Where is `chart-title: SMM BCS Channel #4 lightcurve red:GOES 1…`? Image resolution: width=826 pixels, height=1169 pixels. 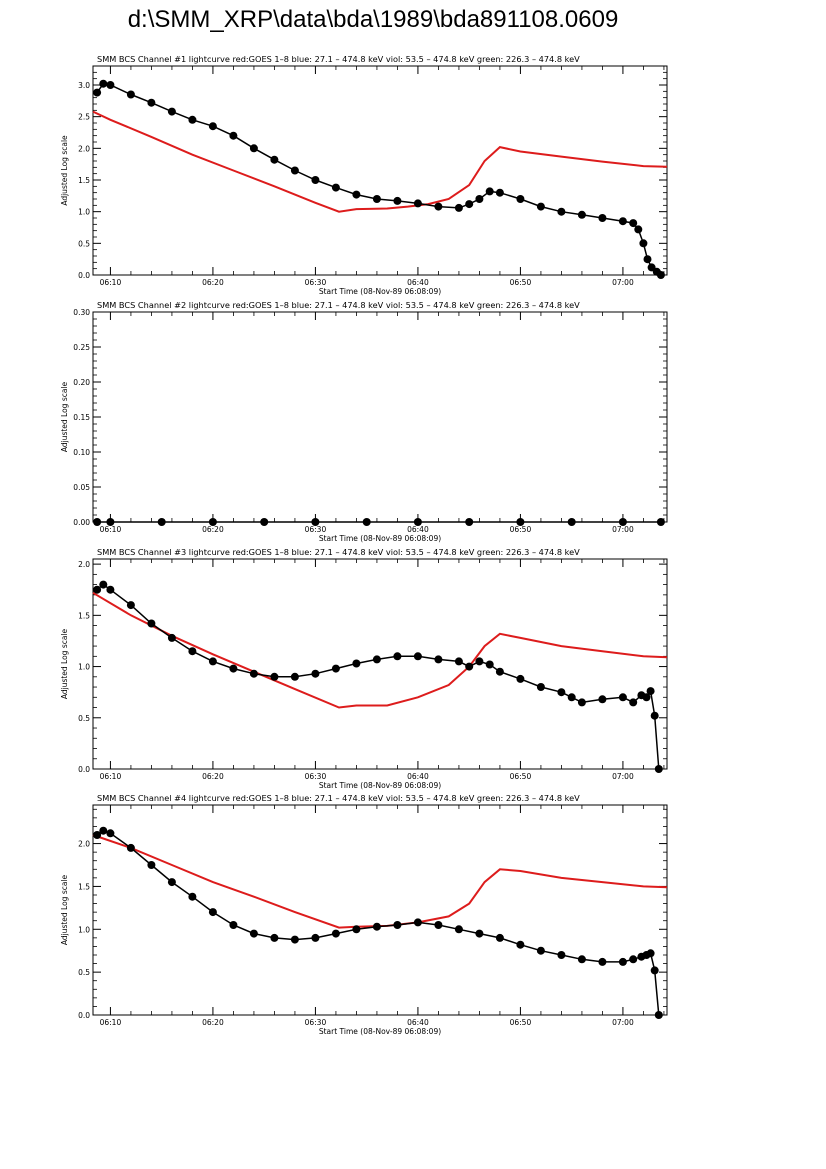 chart-title: SMM BCS Channel #4 lightcurve red:GOES 1… is located at coordinates (338, 798).